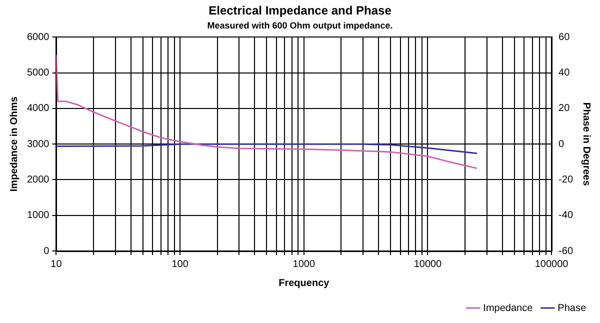 This screenshot has width=600, height=323. I want to click on chart-title: Electrical Impedance and Phase, so click(300, 11).